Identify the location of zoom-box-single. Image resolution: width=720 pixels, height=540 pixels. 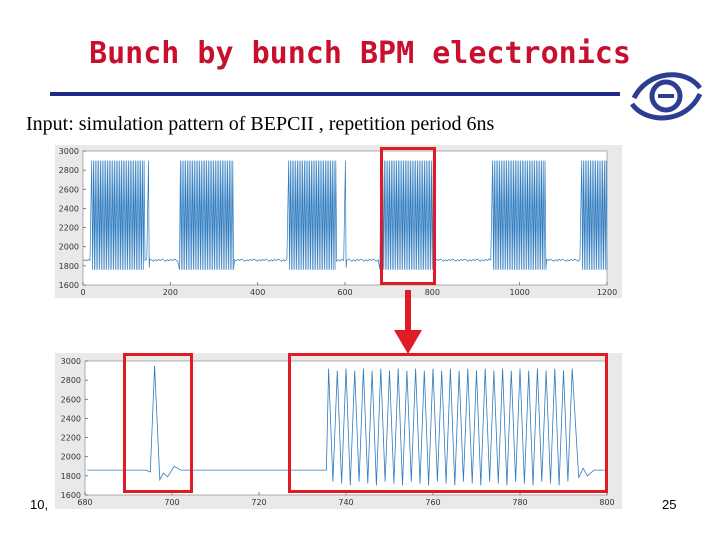
(158, 423).